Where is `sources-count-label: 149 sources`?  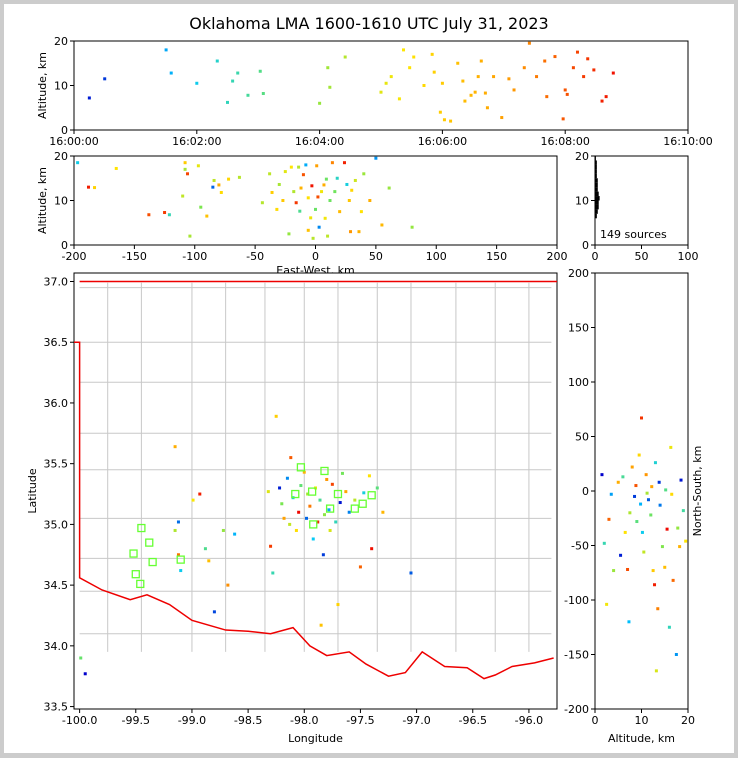
sources-count-label: 149 sources is located at coordinates (633, 234).